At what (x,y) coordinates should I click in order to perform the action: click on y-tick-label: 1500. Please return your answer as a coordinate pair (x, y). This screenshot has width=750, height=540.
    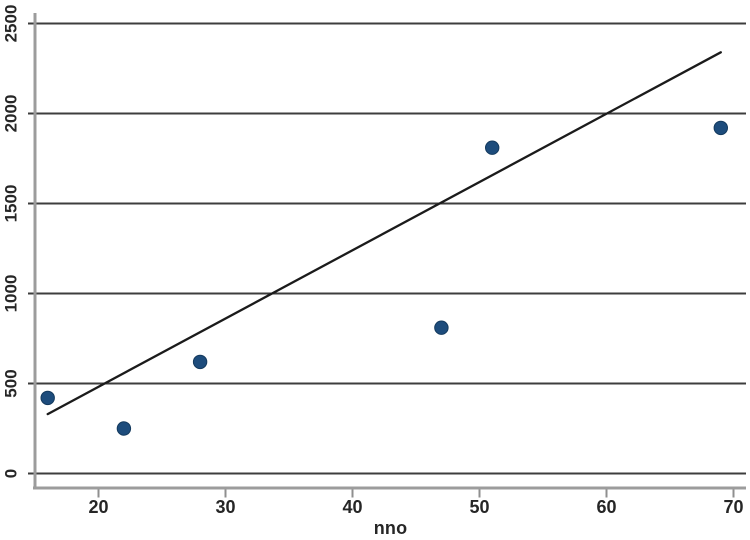
    Looking at the image, I should click on (11, 204).